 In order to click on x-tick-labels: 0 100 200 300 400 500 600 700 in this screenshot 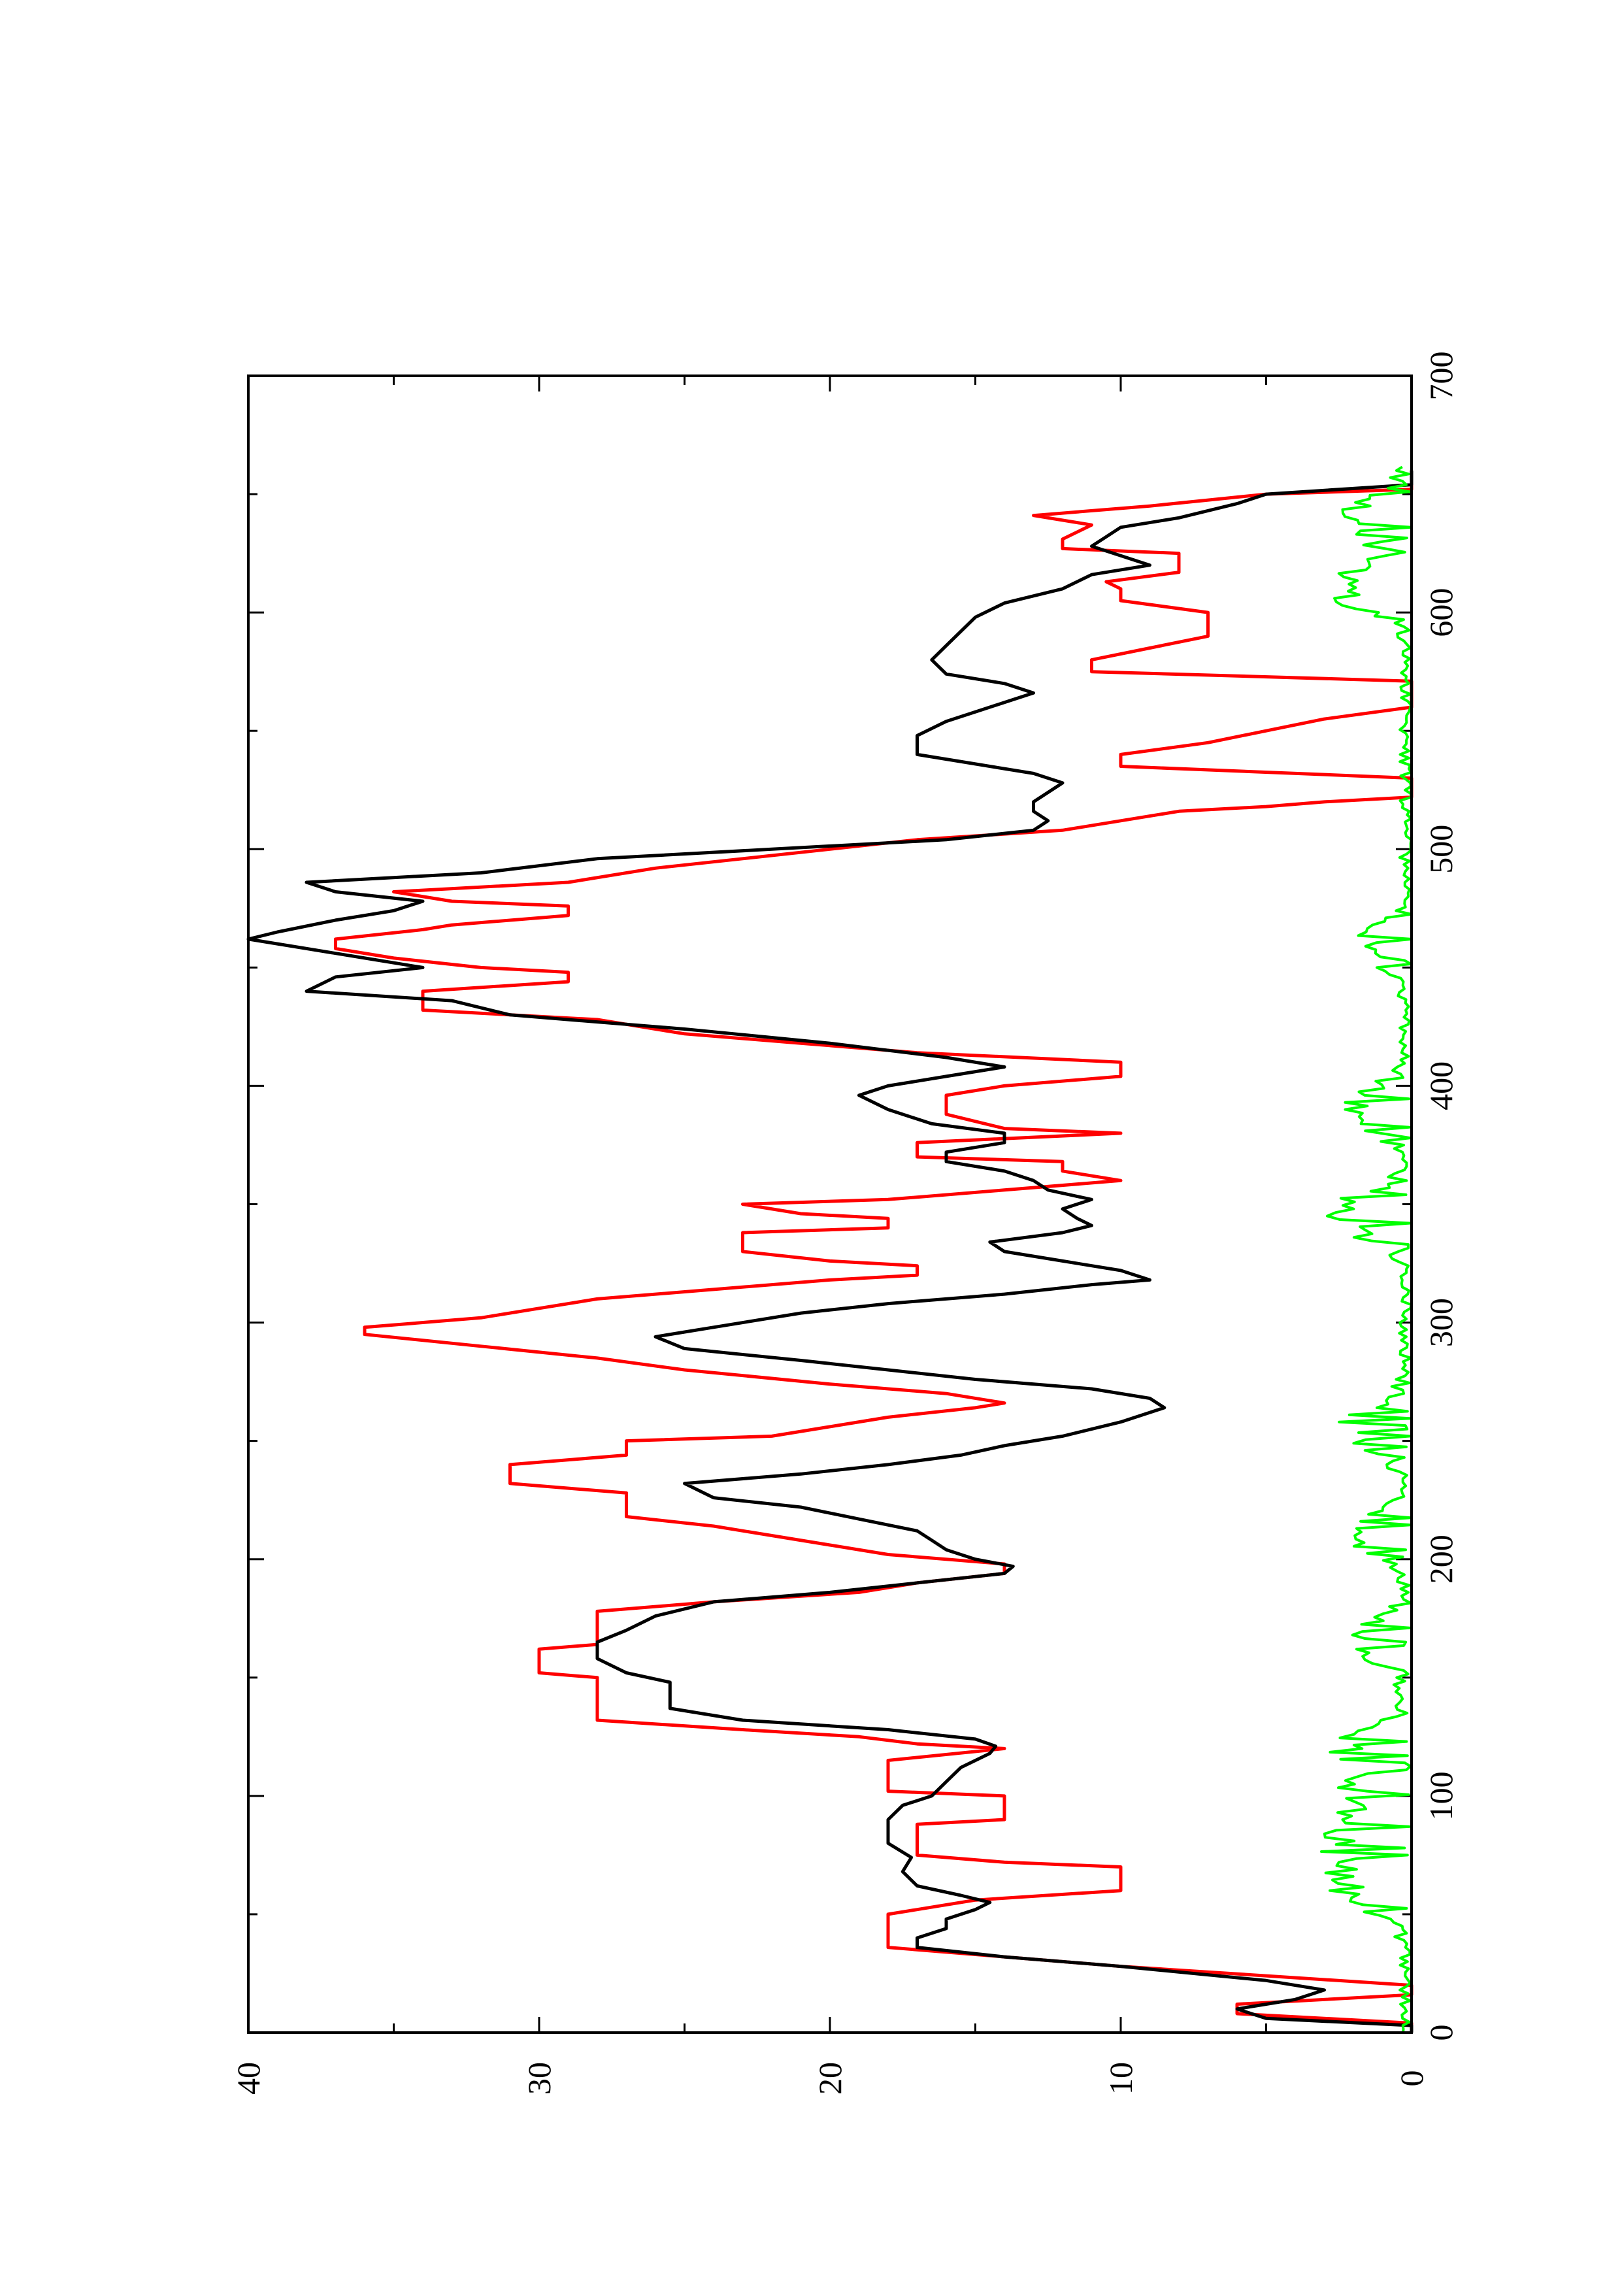, I will do `click(1441, 1196)`.